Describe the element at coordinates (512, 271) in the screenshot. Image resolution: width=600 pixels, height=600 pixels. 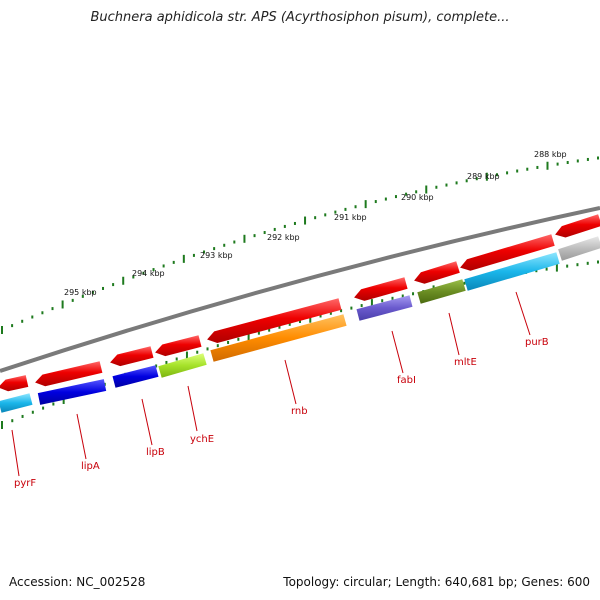
I see `gene-purB-bar` at that location.